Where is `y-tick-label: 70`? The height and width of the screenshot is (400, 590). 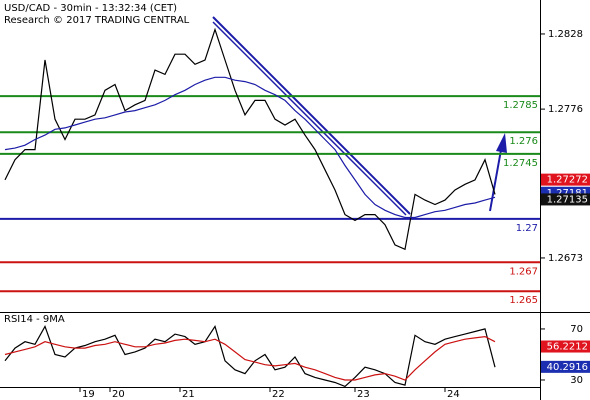
y-tick-label: 70 is located at coordinates (576, 329).